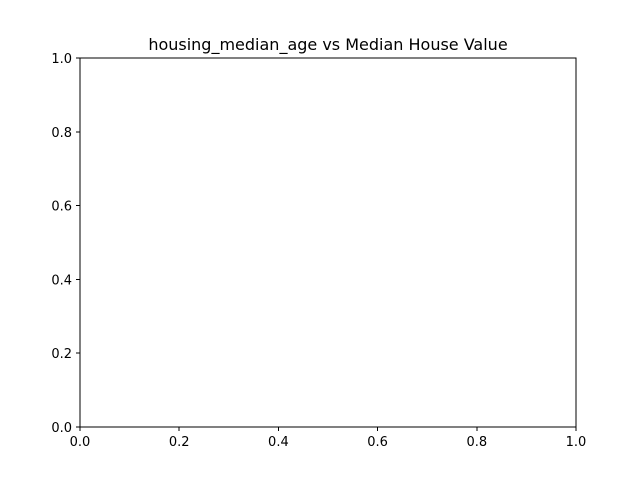 Image resolution: width=640 pixels, height=480 pixels. What do you see at coordinates (377, 442) in the screenshot?
I see `x-tick-label: 0.6` at bounding box center [377, 442].